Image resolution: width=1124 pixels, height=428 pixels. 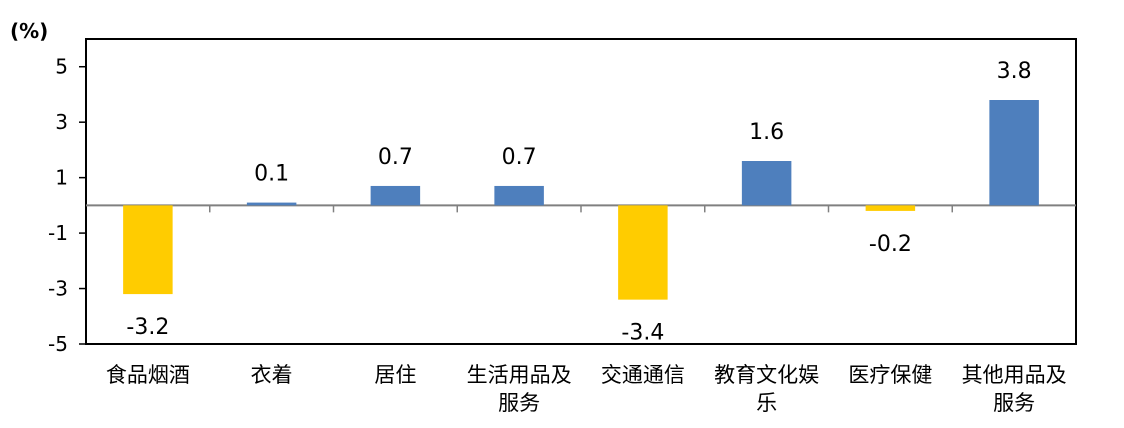 I want to click on data-label: -0.2, so click(x=890, y=244).